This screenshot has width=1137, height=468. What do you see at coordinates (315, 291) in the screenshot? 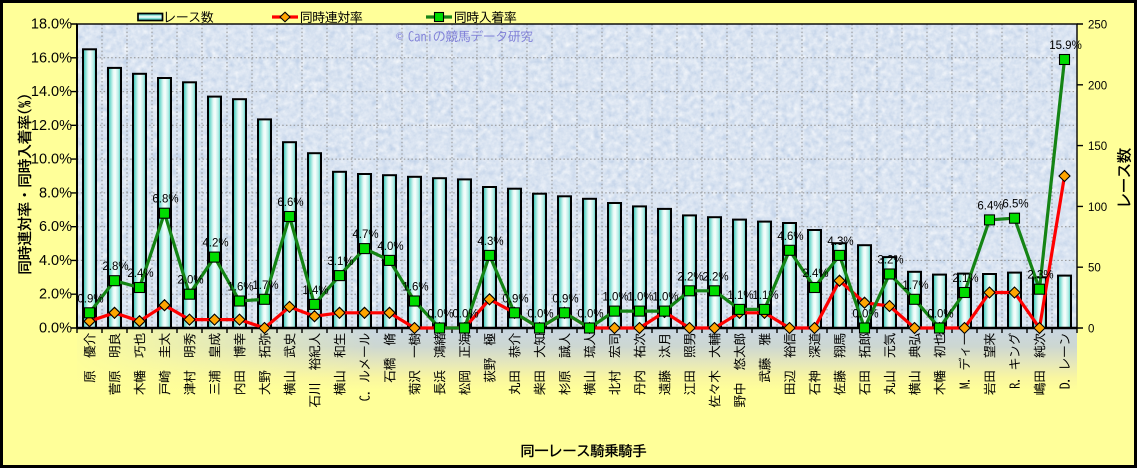
I see `svg-text: 1.4%` at bounding box center [315, 291].